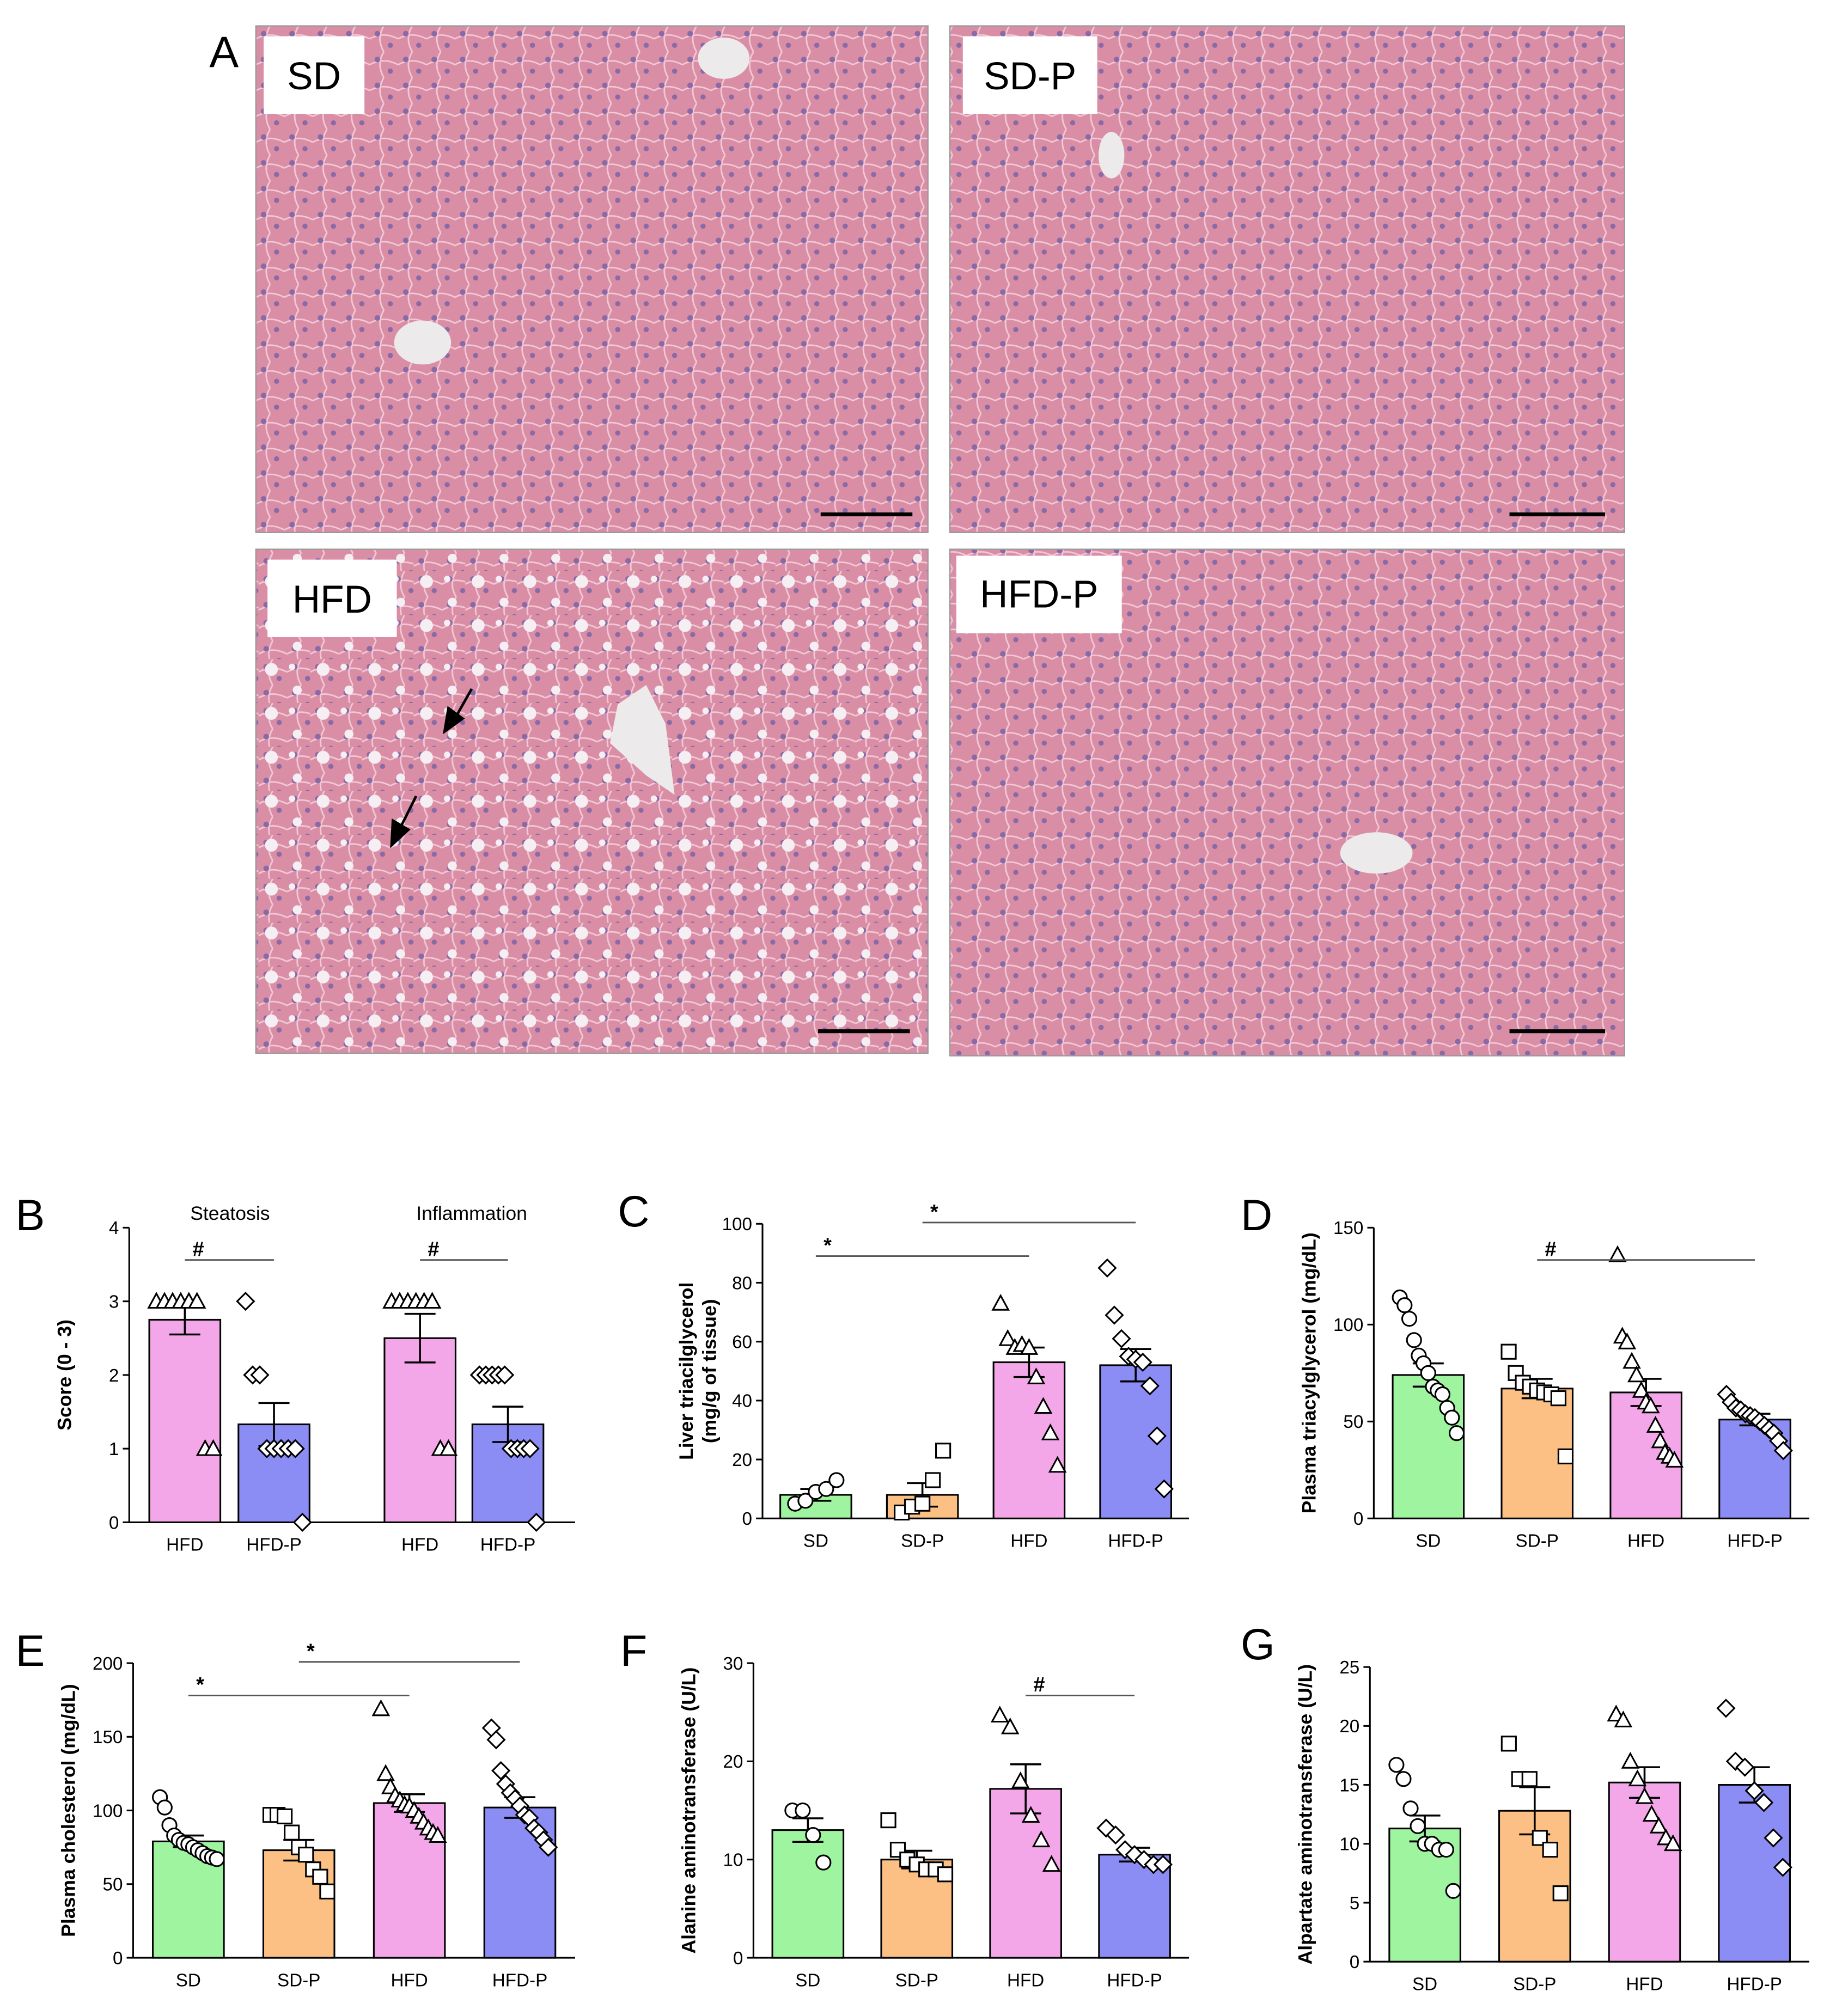  Describe the element at coordinates (298, 1980) in the screenshot. I see `x-tick-label: SD-P` at that location.